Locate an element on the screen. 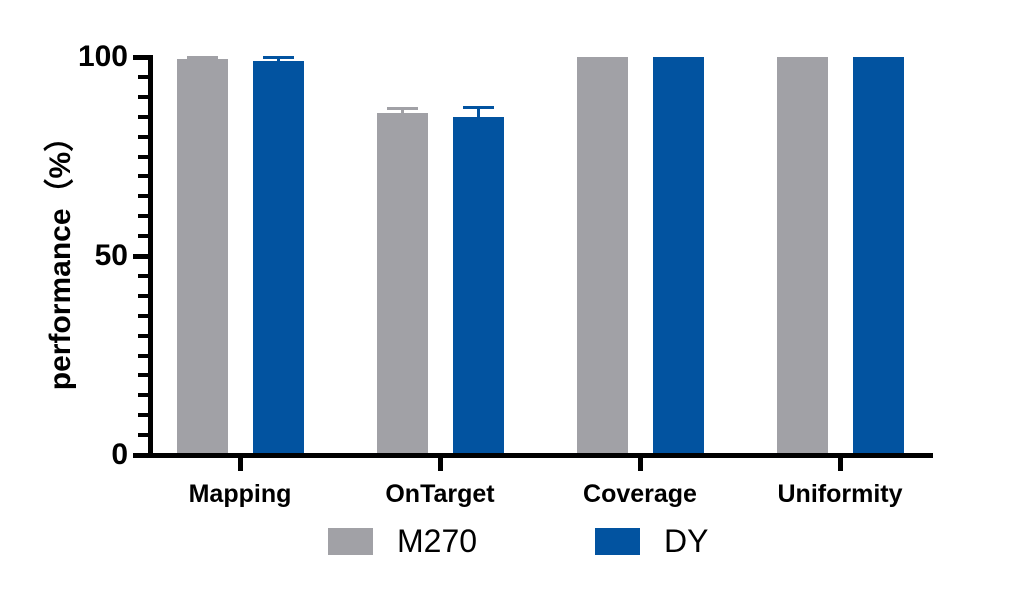 Image resolution: width=1024 pixels, height=593 pixels. legend-label-m270: M270 is located at coordinates (437, 541).